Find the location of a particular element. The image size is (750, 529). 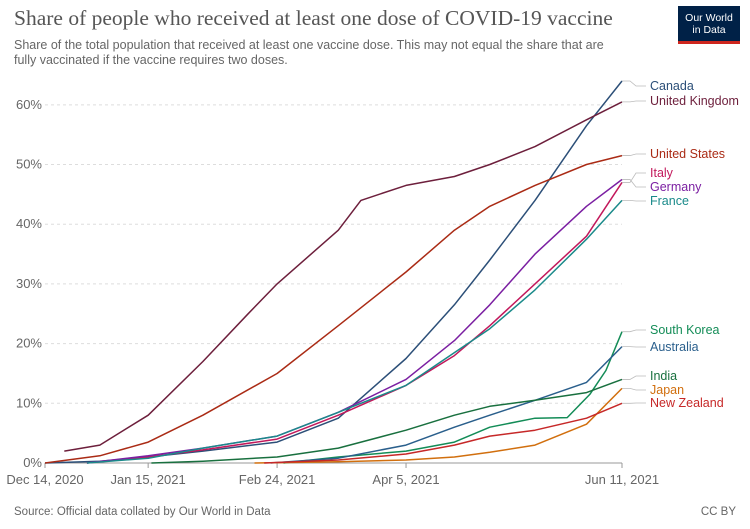

line-south-korea is located at coordinates (453, 397).